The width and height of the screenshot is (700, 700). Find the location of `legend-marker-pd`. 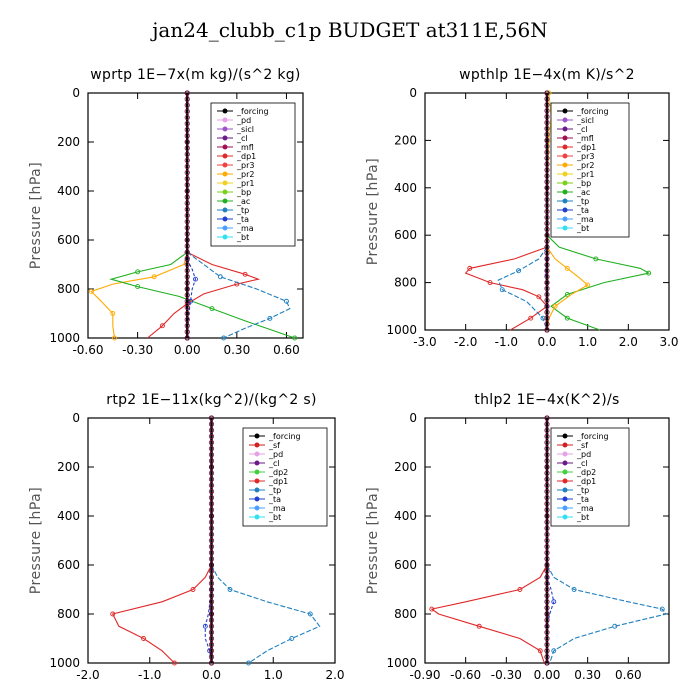

legend-marker-pd is located at coordinates (565, 454).